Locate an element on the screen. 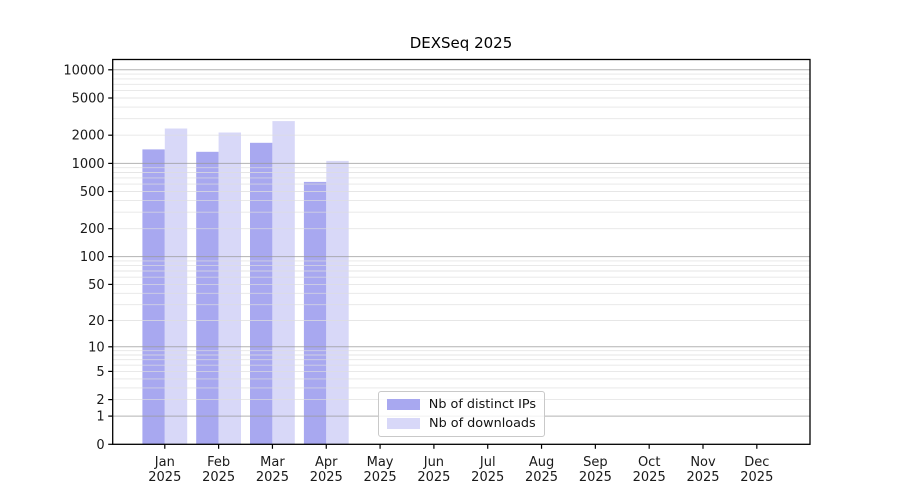 The width and height of the screenshot is (900, 500). svg-text: Dec is located at coordinates (756, 462).